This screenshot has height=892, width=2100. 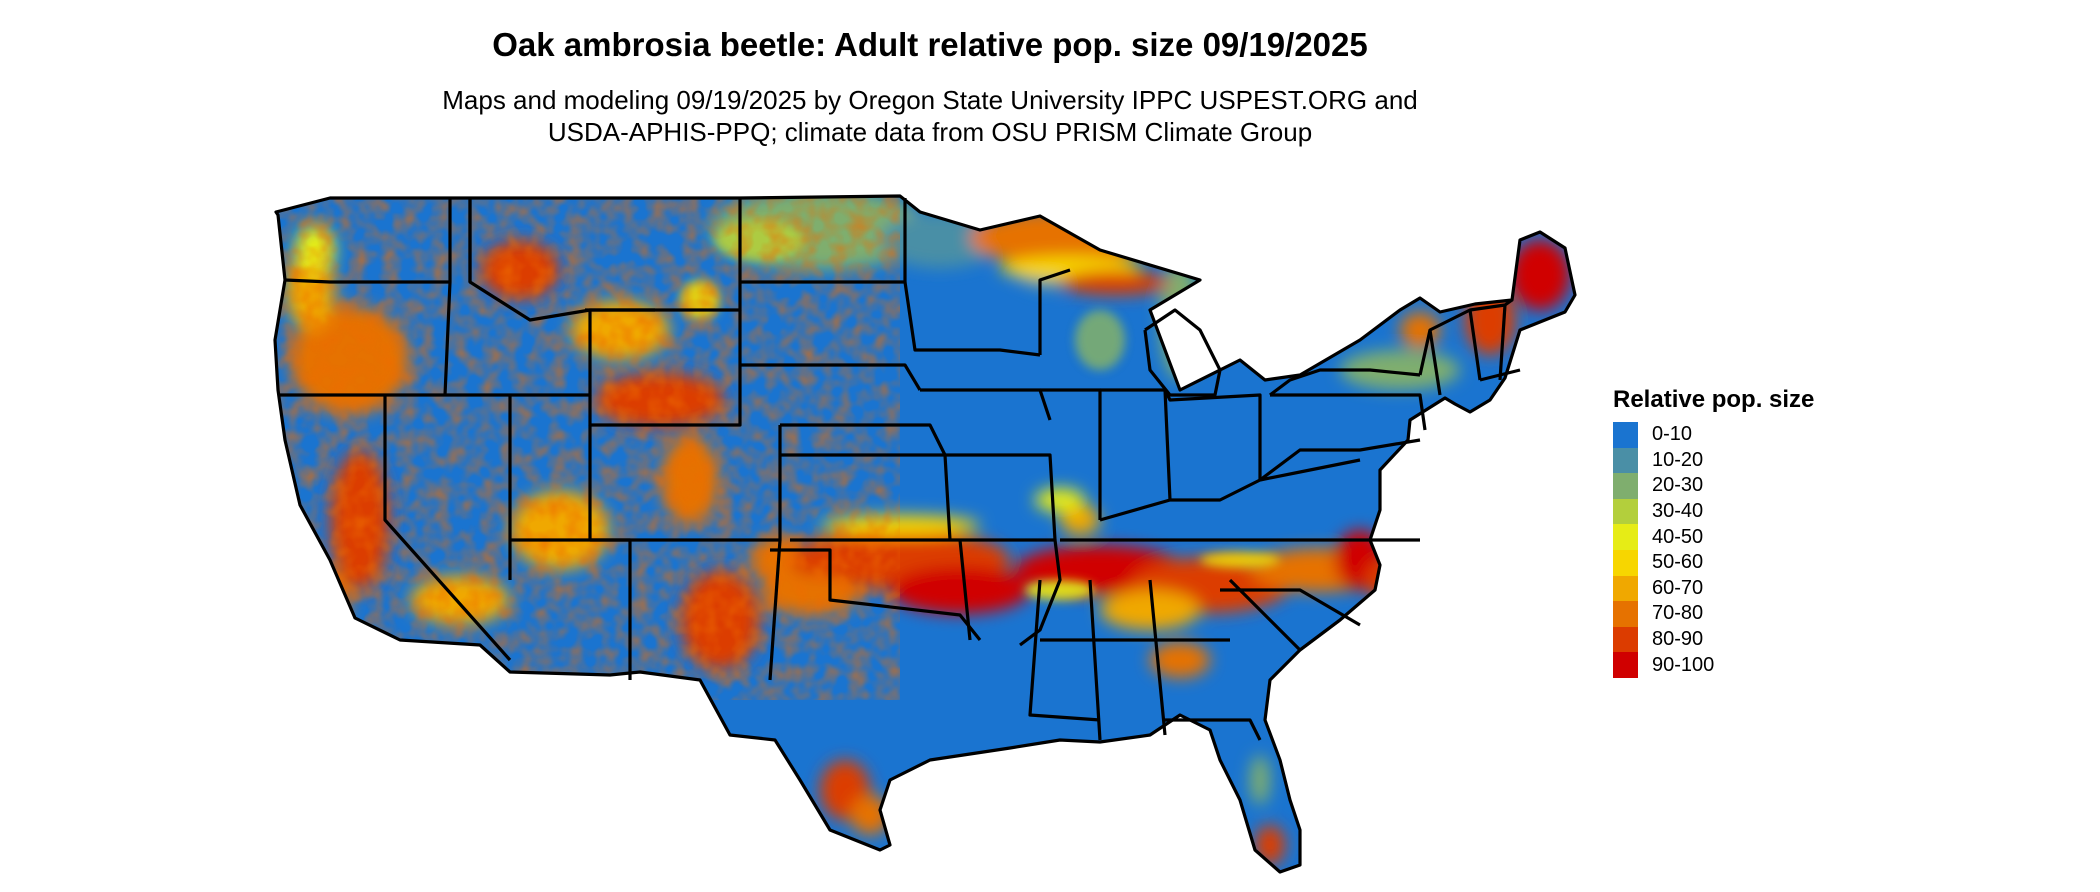 What do you see at coordinates (1713, 511) in the screenshot?
I see `legend-item: 30-40` at bounding box center [1713, 511].